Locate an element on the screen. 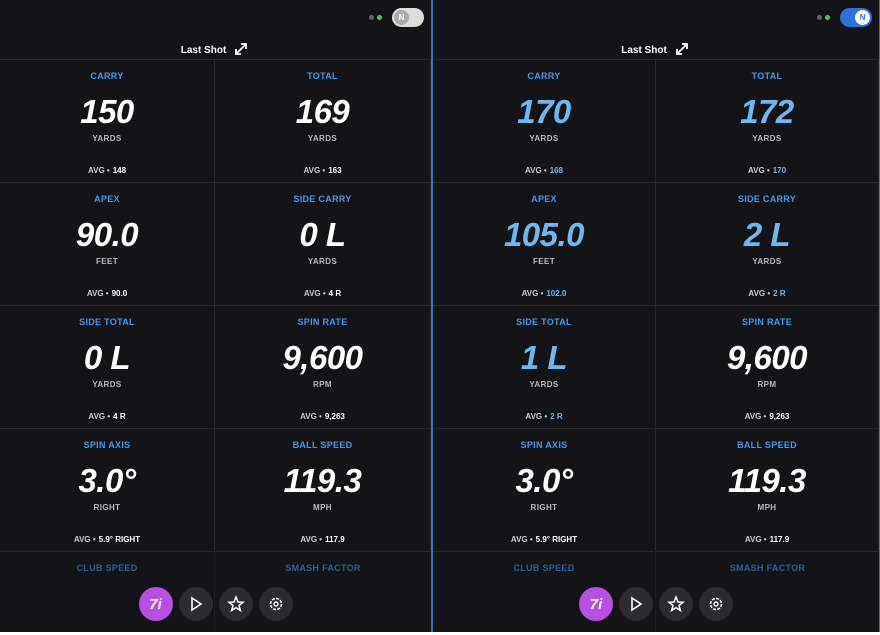 Image resolution: width=880 pixels, height=635 pixels. metric-value: 150 is located at coordinates (107, 111).